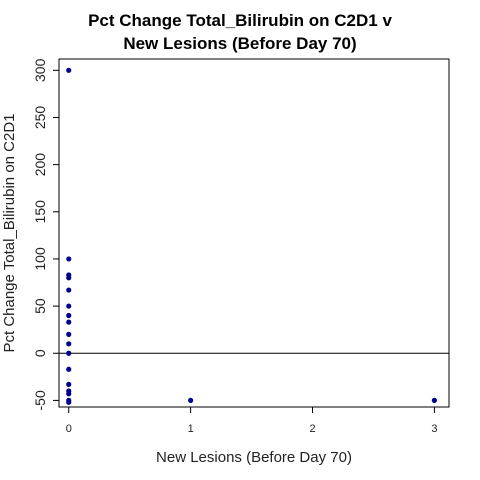 The image size is (480, 480). I want to click on x-axis: 0 1 2 3, so click(251, 421).